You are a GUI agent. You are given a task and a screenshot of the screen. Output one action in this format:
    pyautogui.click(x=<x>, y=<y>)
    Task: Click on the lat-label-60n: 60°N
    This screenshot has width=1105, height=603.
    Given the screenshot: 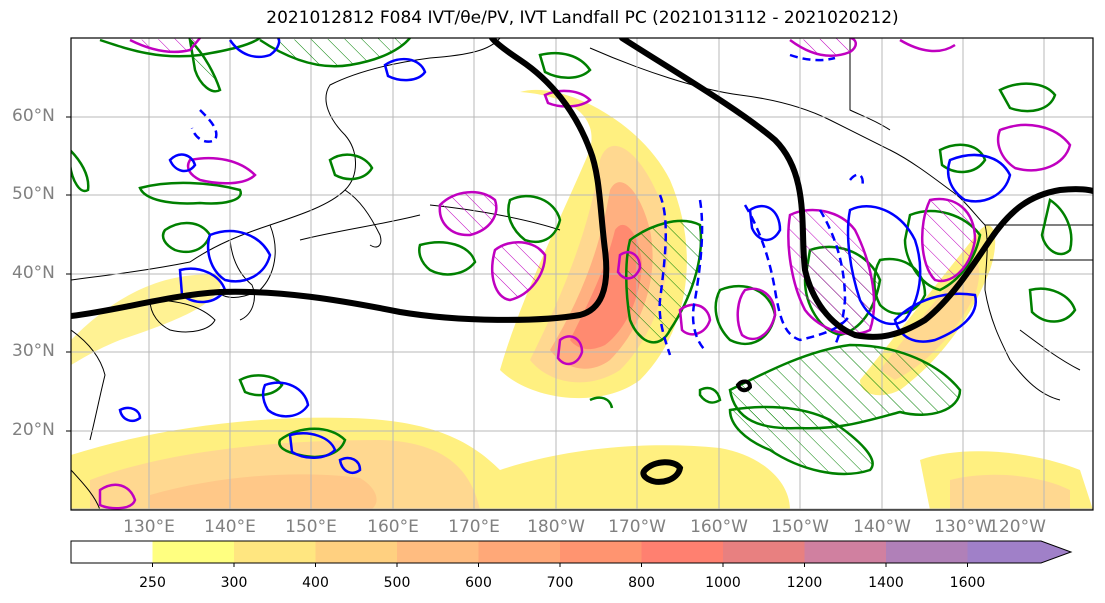 What is the action you would take?
    pyautogui.click(x=33, y=116)
    